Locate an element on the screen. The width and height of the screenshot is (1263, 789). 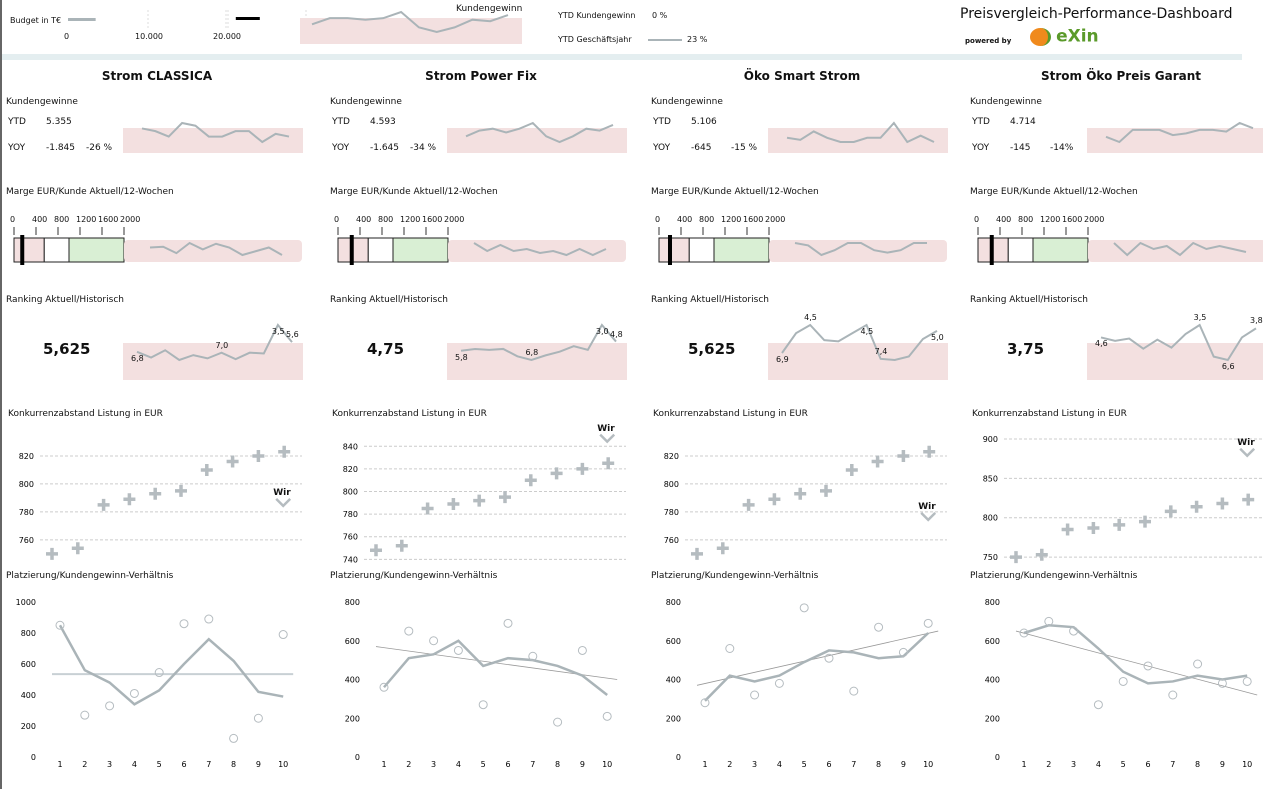
konkurrenz-label: Konkurrenzabstand Listung in EUR is located at coordinates (730, 414).